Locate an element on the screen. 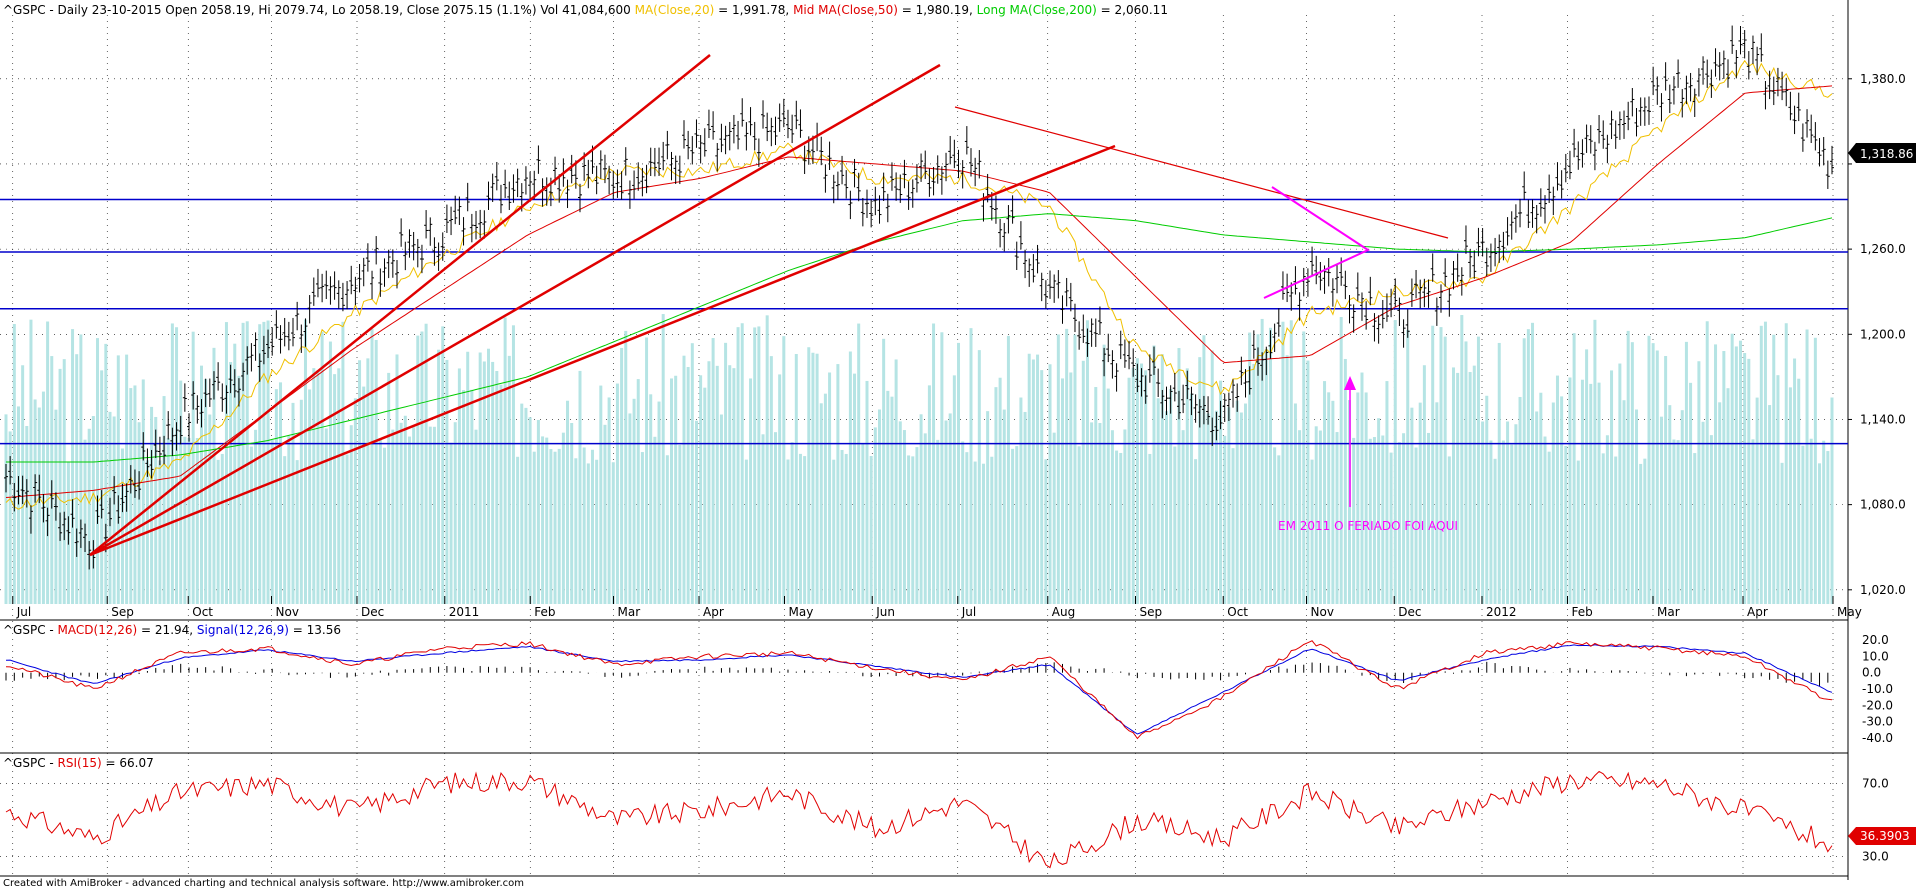 Image resolution: width=1916 pixels, height=892 pixels. macd-y-tick-label: -30.0 is located at coordinates (1877, 722).